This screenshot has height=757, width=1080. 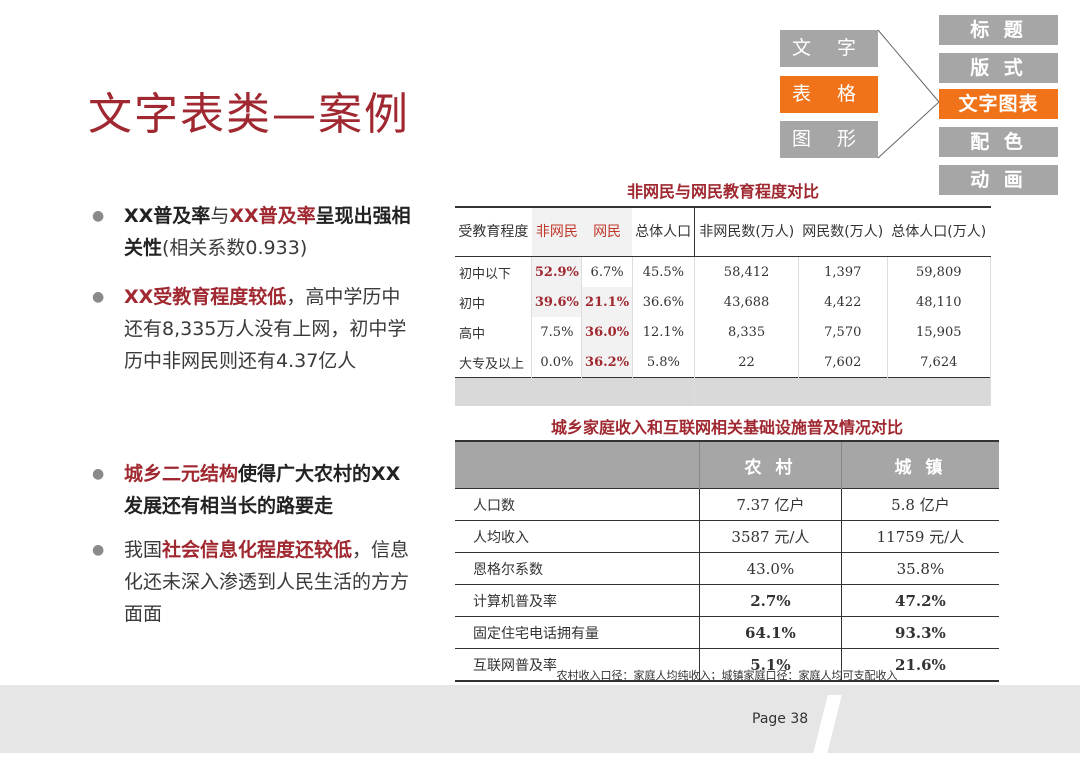 What do you see at coordinates (998, 104) in the screenshot?
I see `nav-item-text-chart: 文字图表` at bounding box center [998, 104].